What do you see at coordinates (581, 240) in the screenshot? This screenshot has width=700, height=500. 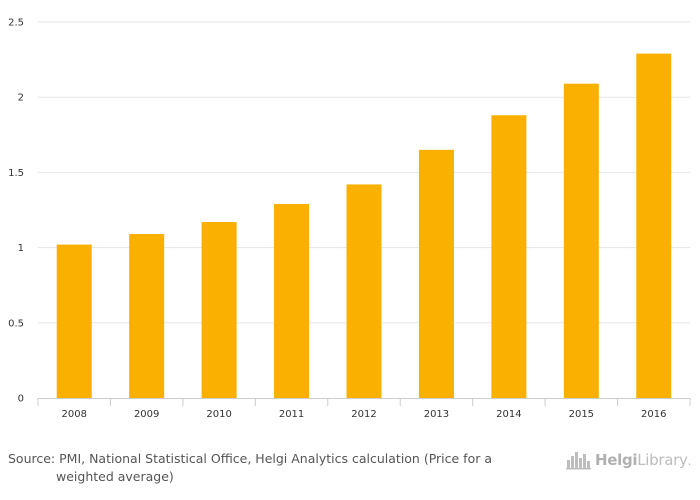 I see `bar-2015` at bounding box center [581, 240].